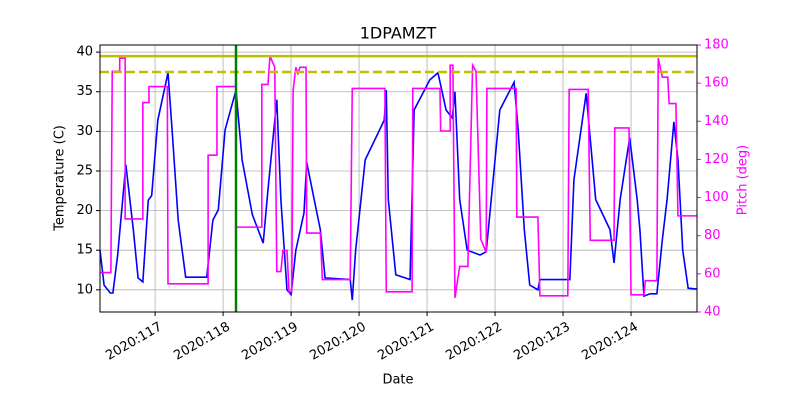  I want to click on y-tick-label: 15, so click(84, 250).